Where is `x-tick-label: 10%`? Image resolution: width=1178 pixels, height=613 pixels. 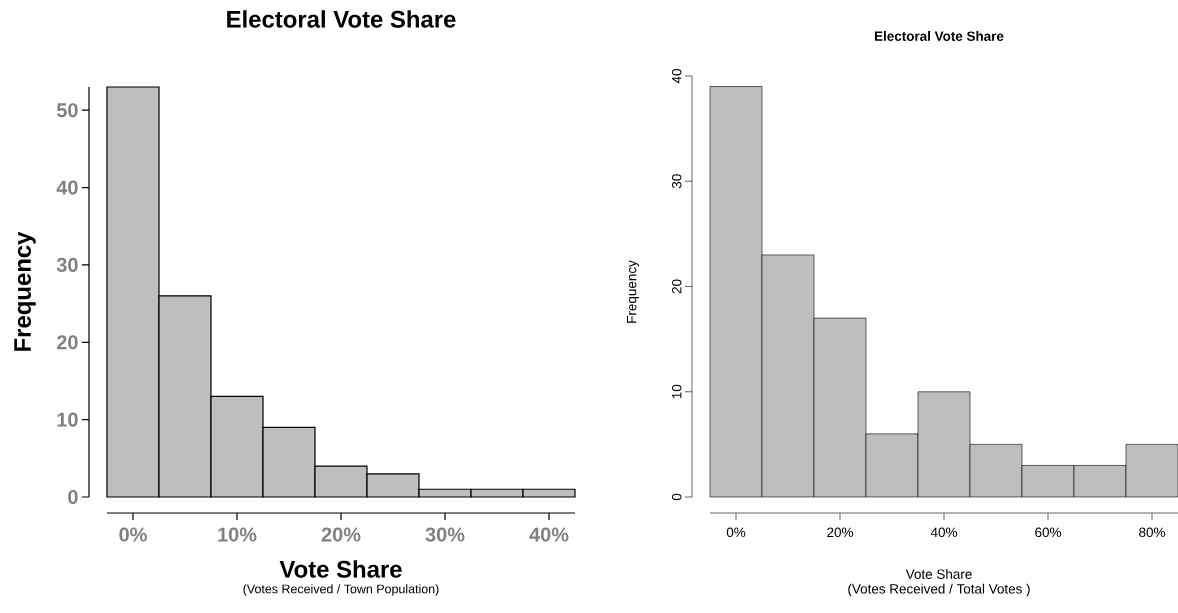
x-tick-label: 10% is located at coordinates (237, 534).